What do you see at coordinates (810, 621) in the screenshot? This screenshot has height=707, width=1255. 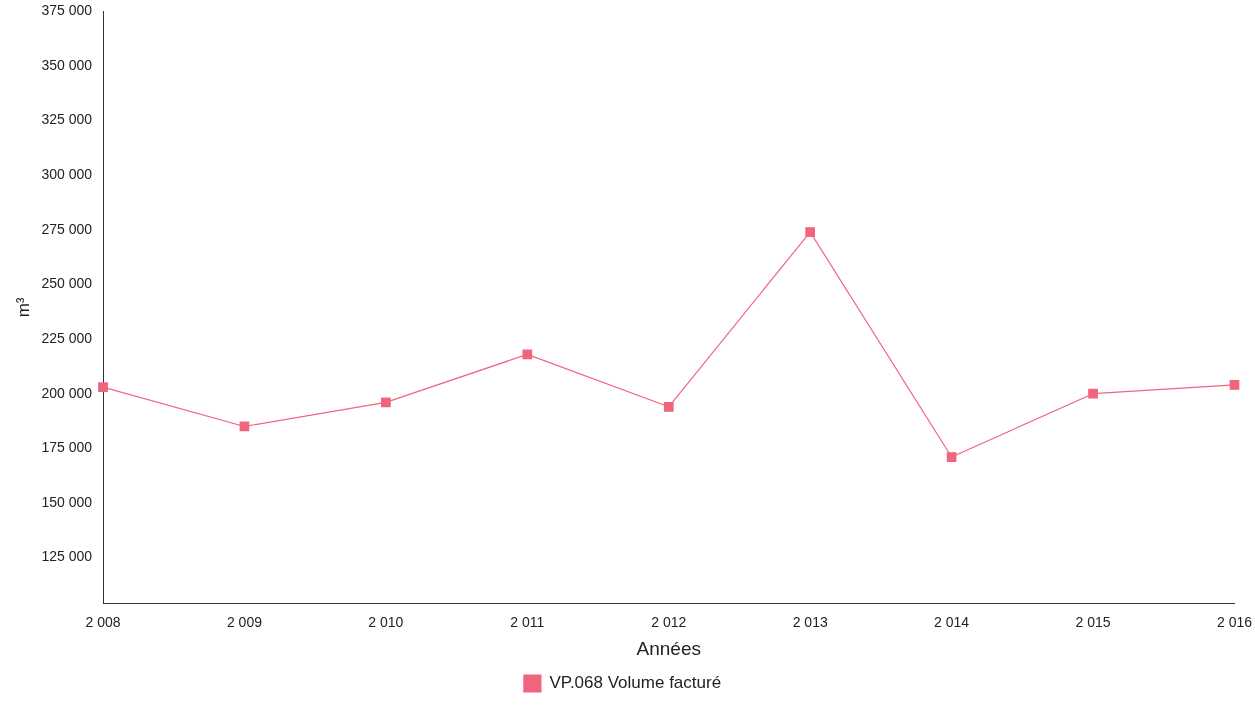 I see `x-tick-label: 2 013` at bounding box center [810, 621].